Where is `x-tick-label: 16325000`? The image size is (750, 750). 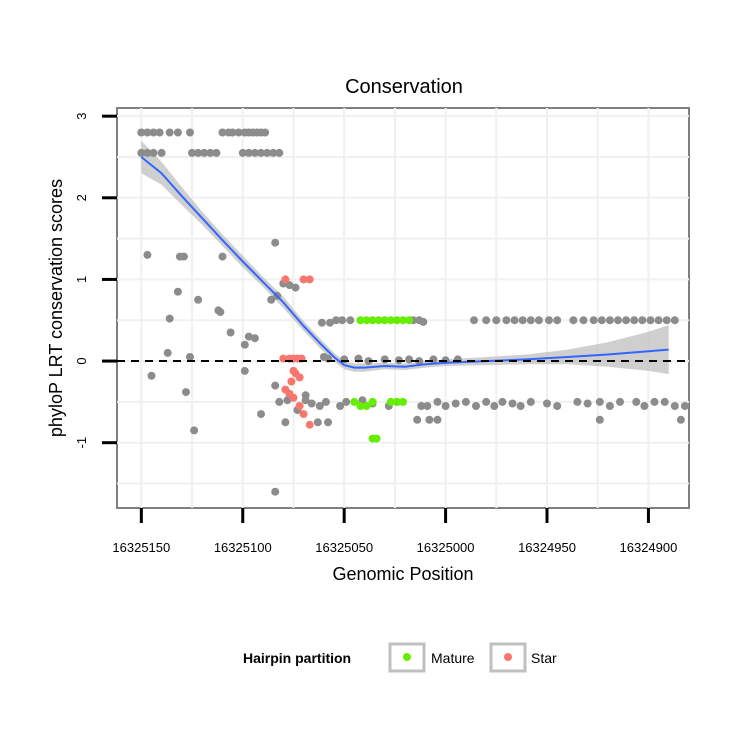 x-tick-label: 16325000 is located at coordinates (446, 547).